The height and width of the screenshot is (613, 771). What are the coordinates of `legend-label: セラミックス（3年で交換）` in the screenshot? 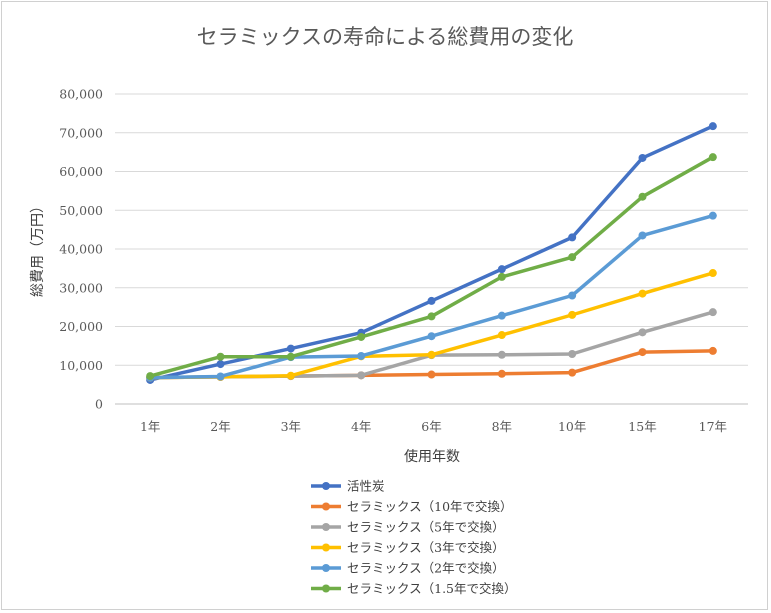 It's located at (426, 547).